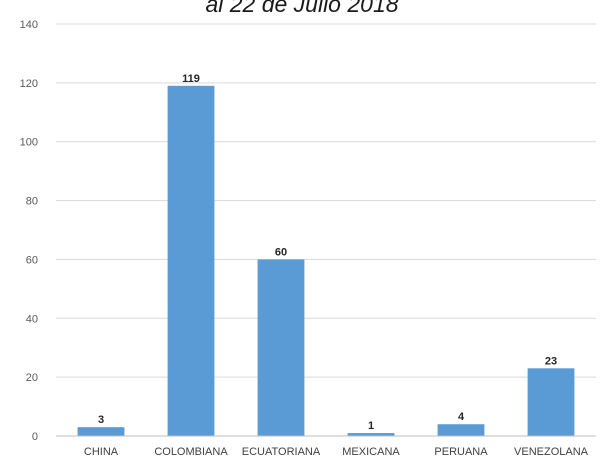 This screenshot has width=604, height=465. I want to click on bar-peruana, so click(461, 430).